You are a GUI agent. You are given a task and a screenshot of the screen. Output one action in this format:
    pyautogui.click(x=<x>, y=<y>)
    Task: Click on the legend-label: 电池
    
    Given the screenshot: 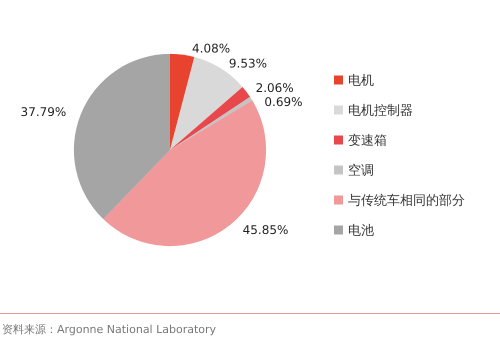 What is the action you would take?
    pyautogui.click(x=361, y=230)
    